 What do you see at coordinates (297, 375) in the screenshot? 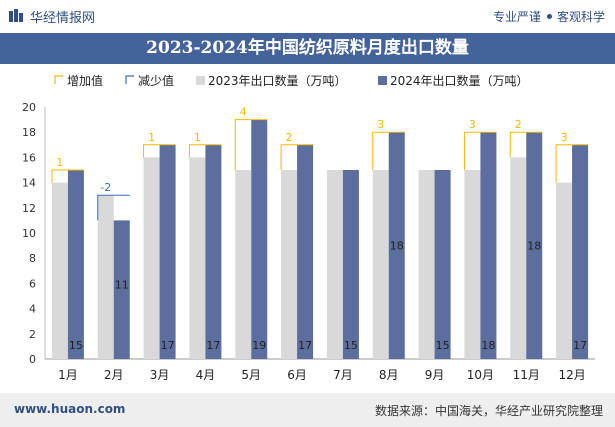
I see `x-tick-label: 6月` at bounding box center [297, 375].